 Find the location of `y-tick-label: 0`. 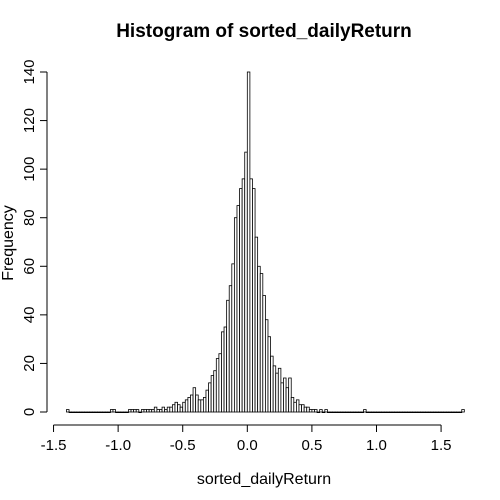

y-tick-label: 0 is located at coordinates (29, 412).